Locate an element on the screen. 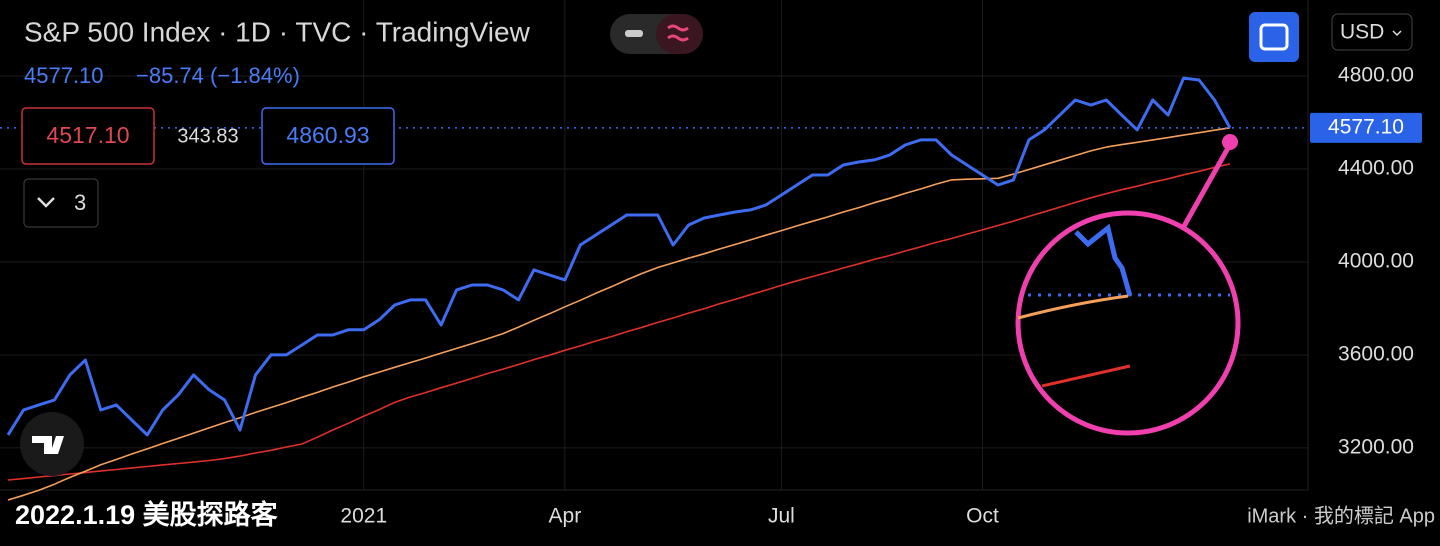 Image resolution: width=1440 pixels, height=546 pixels. currency-select is located at coordinates (1372, 32).